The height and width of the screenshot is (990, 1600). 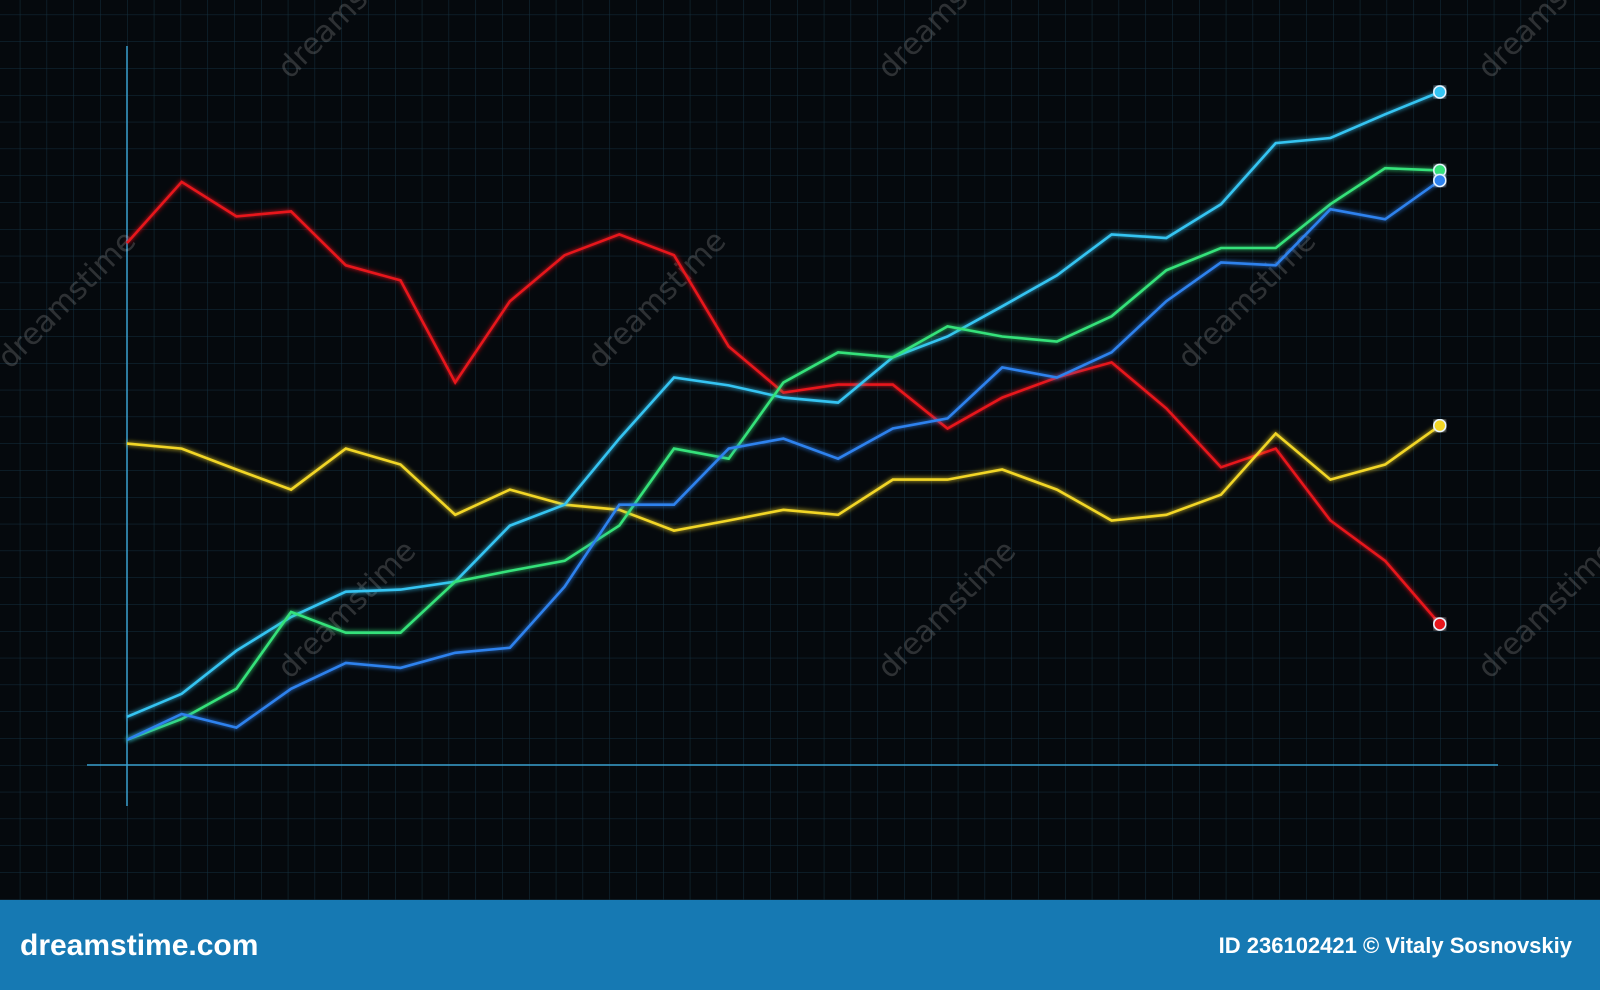 What do you see at coordinates (139, 945) in the screenshot?
I see `footer-brand: dreamstime.com` at bounding box center [139, 945].